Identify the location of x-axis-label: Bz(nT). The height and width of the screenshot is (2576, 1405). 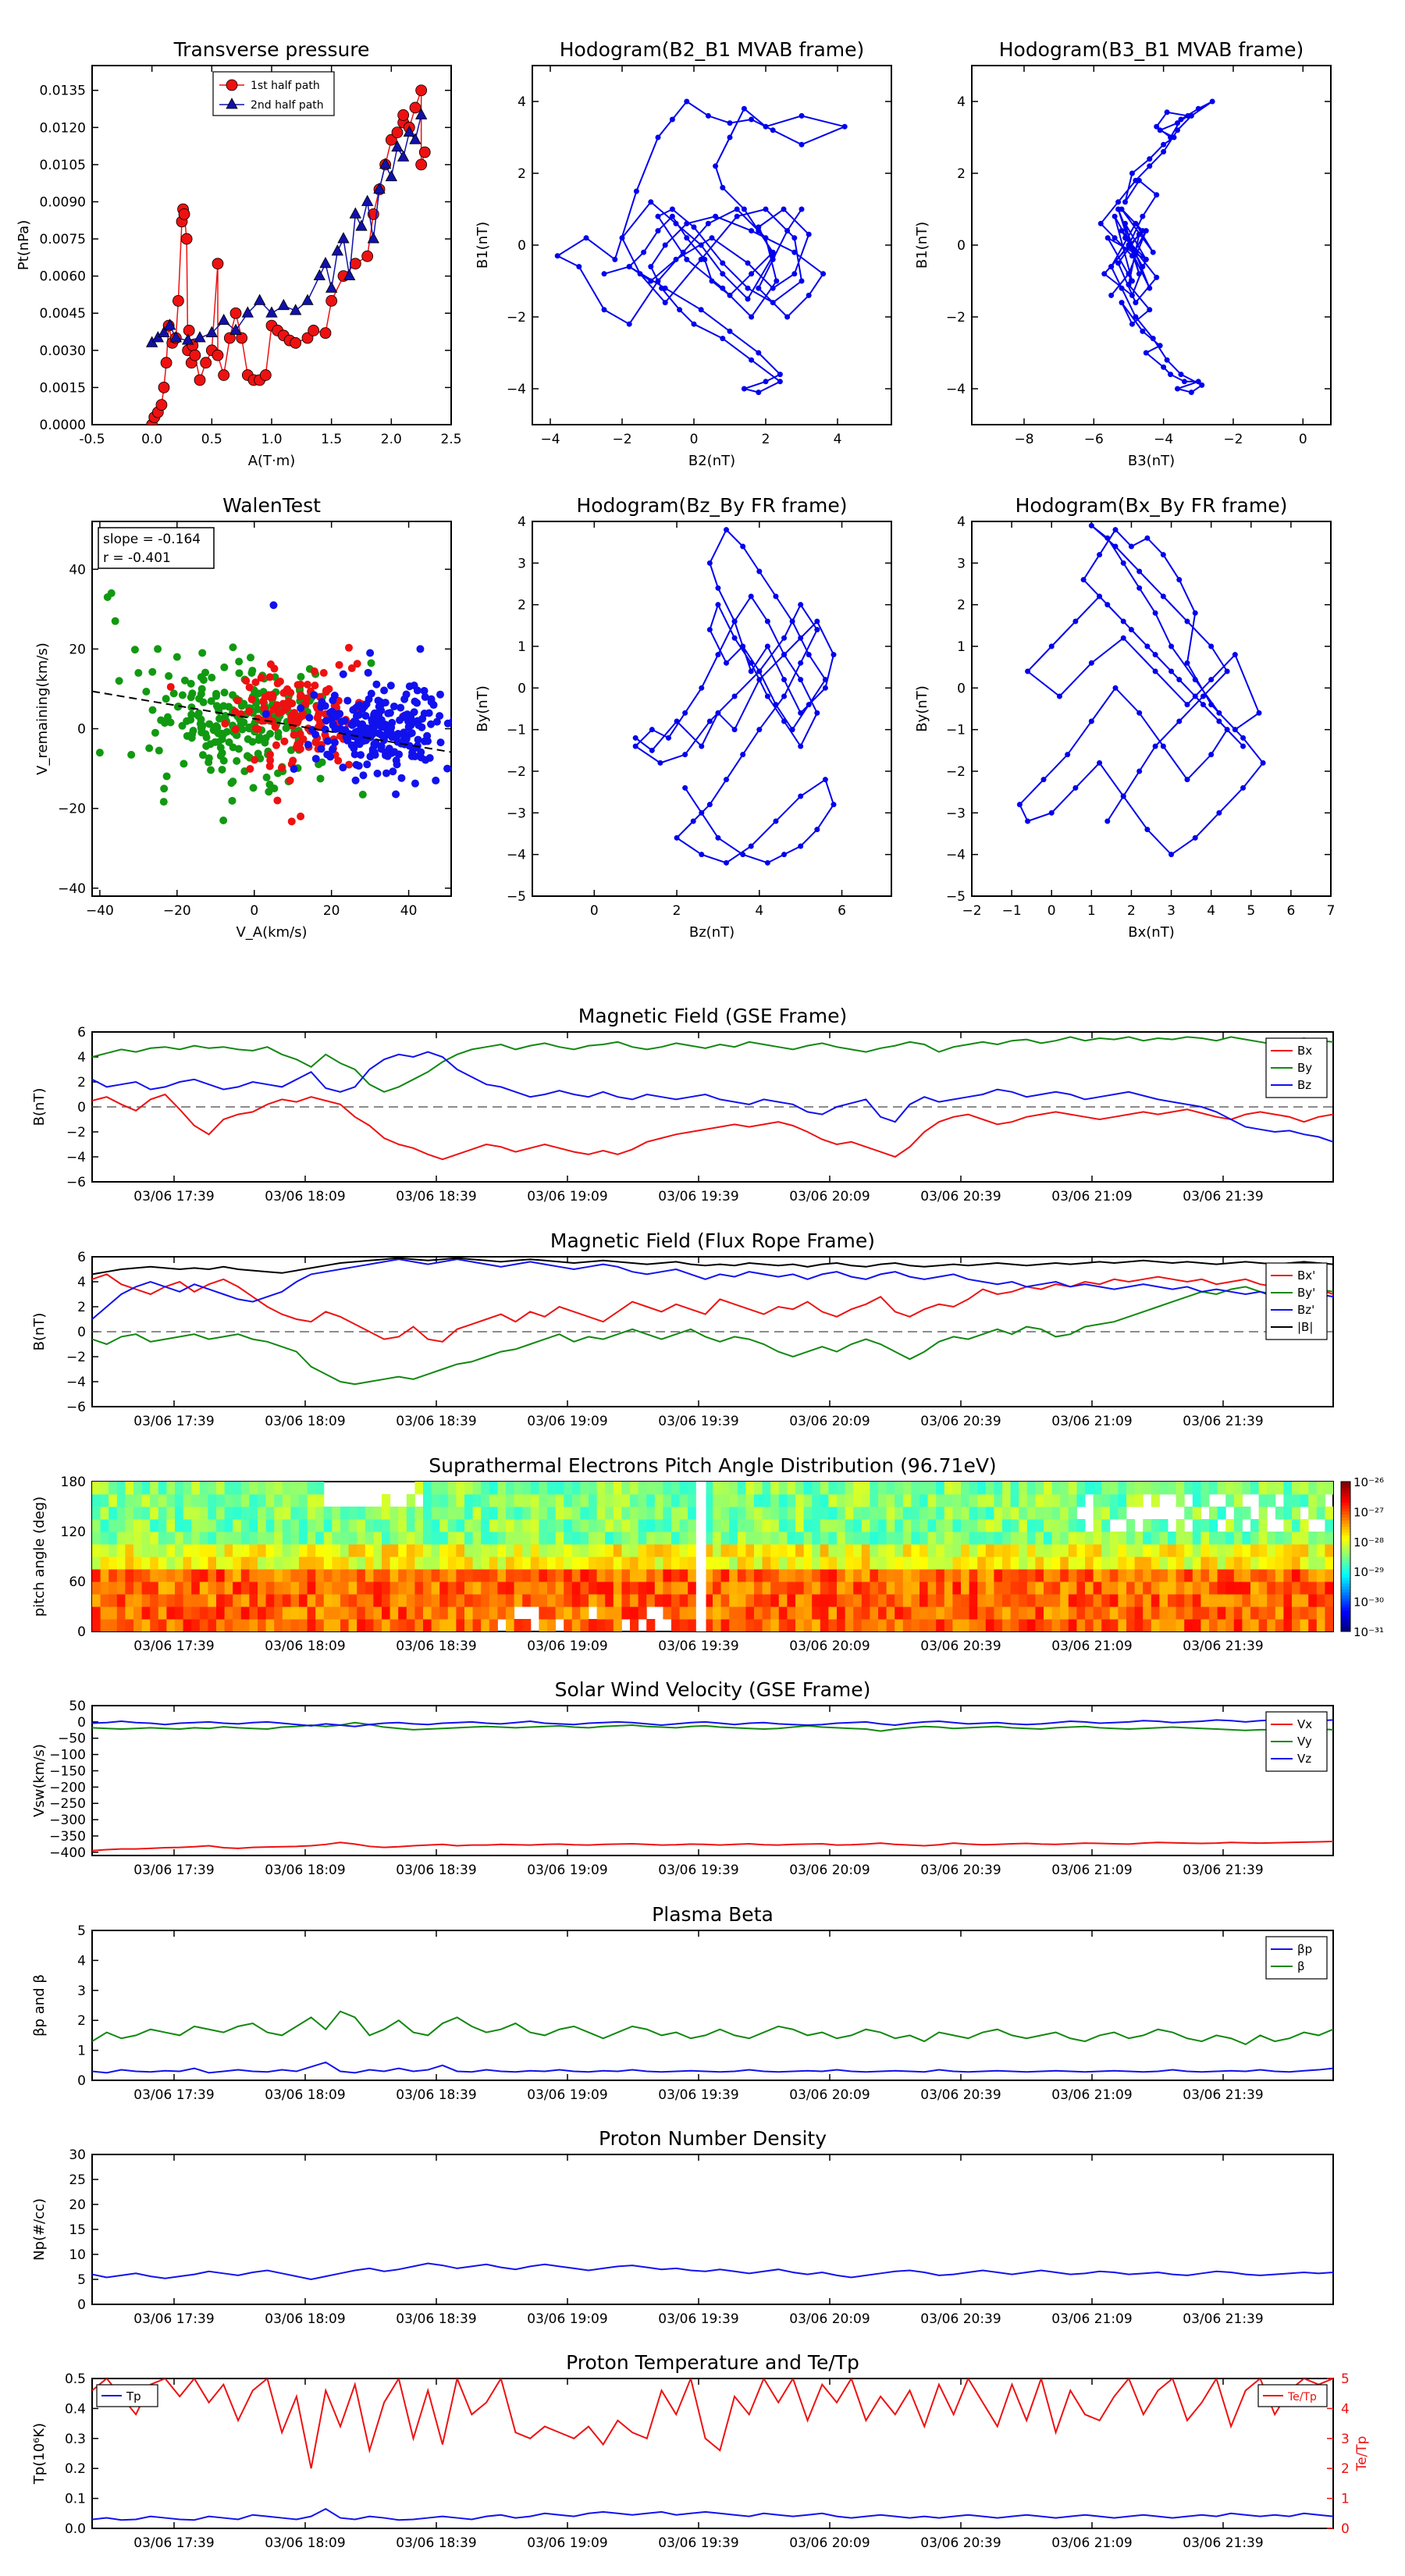
(712, 932).